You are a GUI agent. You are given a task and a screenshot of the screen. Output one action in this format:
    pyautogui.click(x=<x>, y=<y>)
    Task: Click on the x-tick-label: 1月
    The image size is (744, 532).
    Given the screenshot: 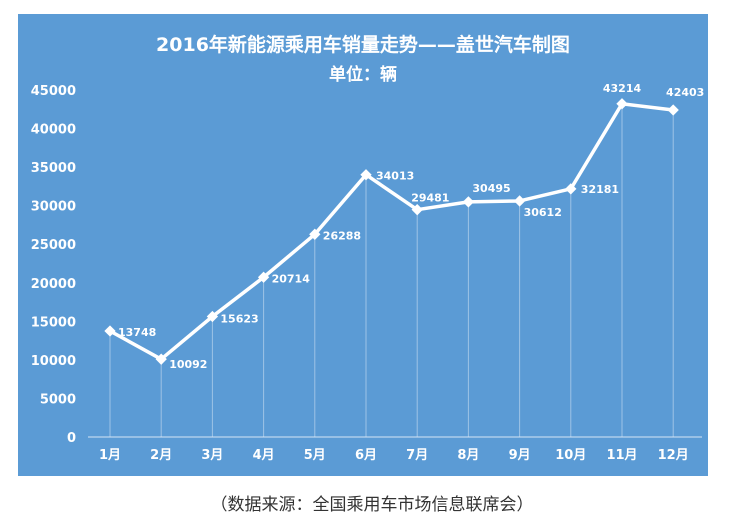 What is the action you would take?
    pyautogui.click(x=110, y=455)
    